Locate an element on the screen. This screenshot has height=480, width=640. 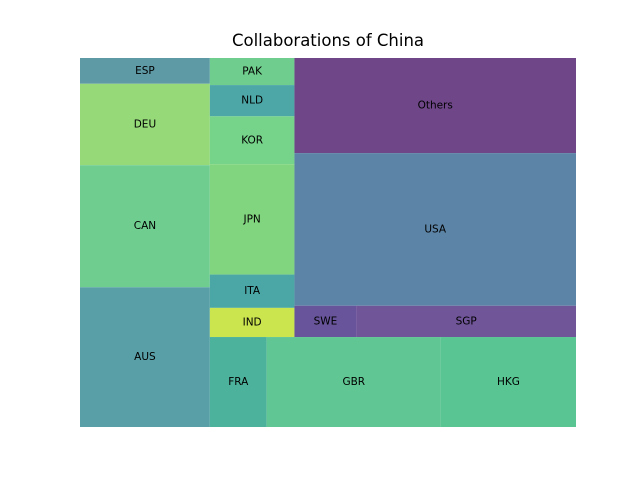
treemap-tile-swe is located at coordinates (325, 321).